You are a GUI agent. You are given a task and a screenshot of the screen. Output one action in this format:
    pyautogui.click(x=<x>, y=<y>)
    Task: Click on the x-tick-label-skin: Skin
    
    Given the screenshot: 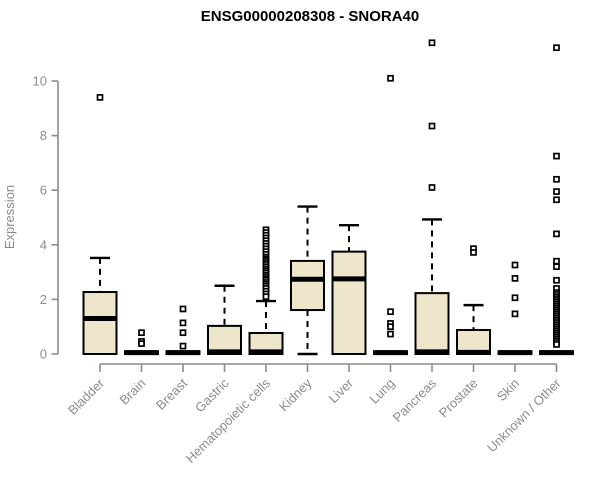 What is the action you would take?
    pyautogui.click(x=508, y=390)
    